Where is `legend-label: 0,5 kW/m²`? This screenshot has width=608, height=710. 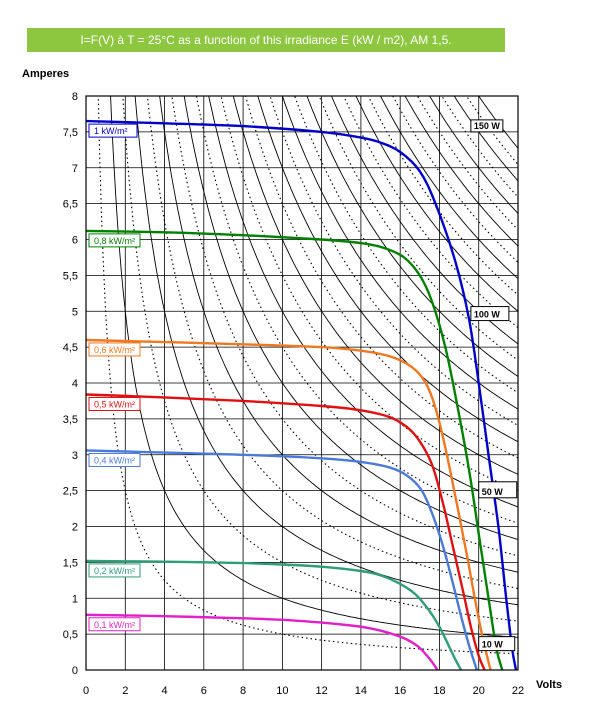
legend-label: 0,5 kW/m² is located at coordinates (114, 404).